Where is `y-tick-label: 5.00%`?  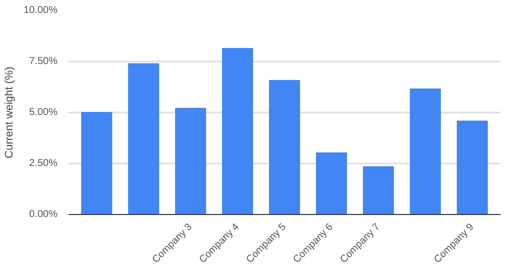
y-tick-label: 5.00% is located at coordinates (43, 112).